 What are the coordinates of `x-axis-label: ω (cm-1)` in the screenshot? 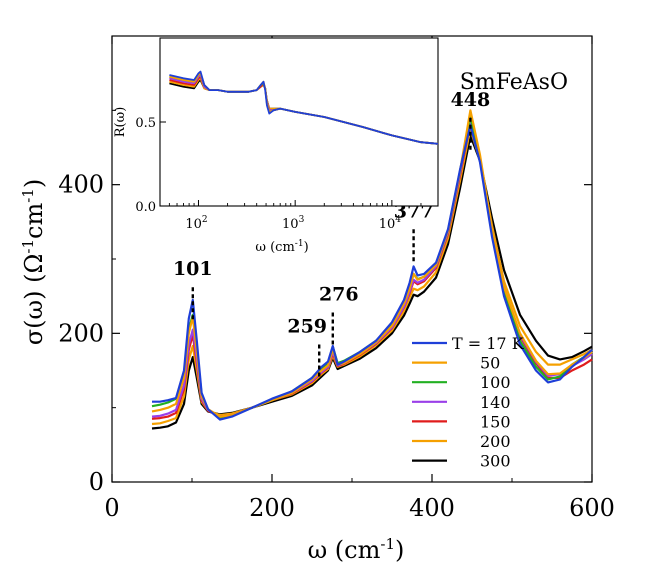 It's located at (356, 549).